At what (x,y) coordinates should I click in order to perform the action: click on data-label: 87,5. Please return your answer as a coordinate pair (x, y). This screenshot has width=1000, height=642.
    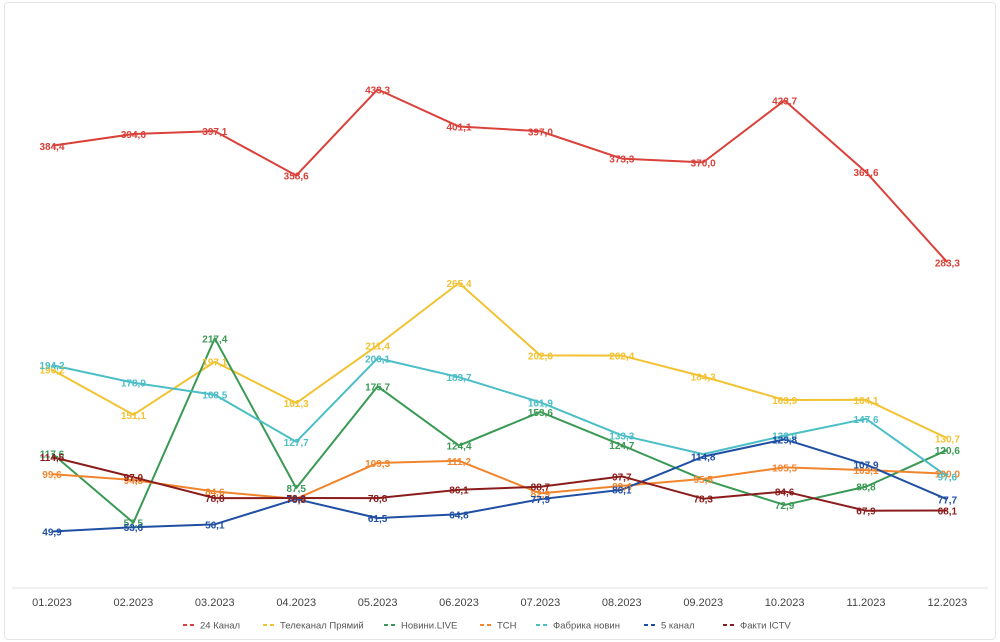
    Looking at the image, I should click on (296, 489).